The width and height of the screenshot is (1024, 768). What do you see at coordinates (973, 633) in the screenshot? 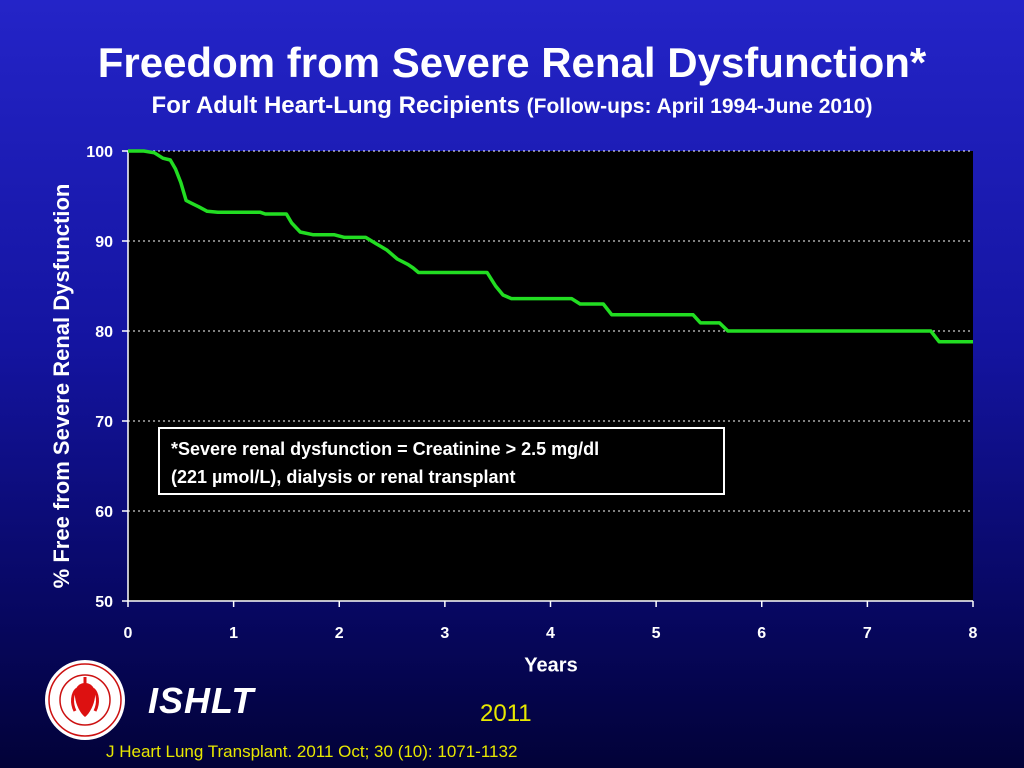
I see `x-tick-label-8: 8` at bounding box center [973, 633].